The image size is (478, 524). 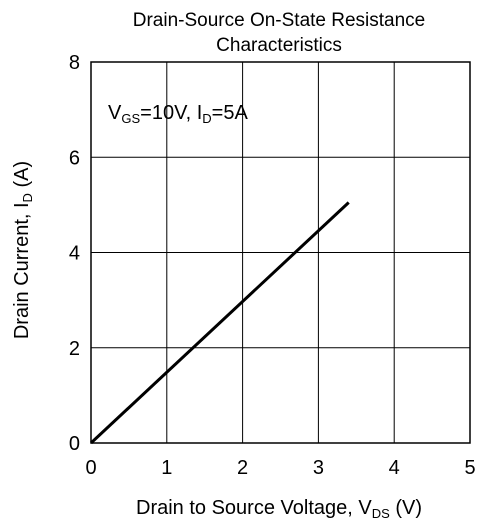 I want to click on condition-annotation: VGS=10V, ID=5A, so click(x=178, y=114).